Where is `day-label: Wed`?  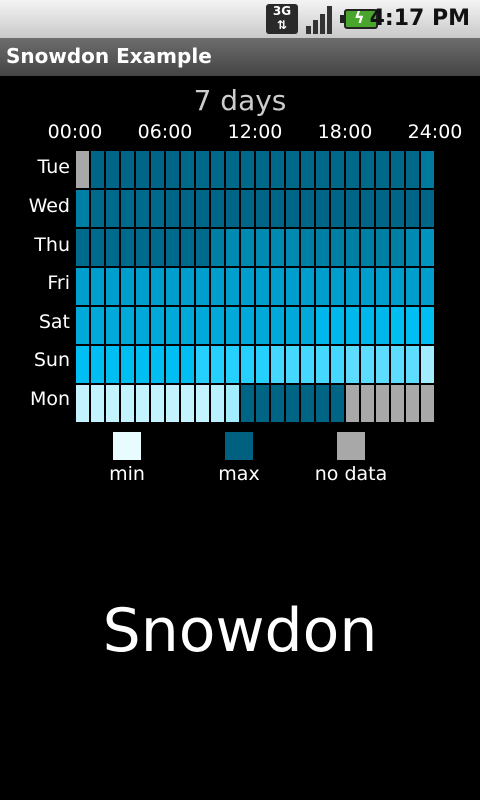 day-label: Wed is located at coordinates (49, 206).